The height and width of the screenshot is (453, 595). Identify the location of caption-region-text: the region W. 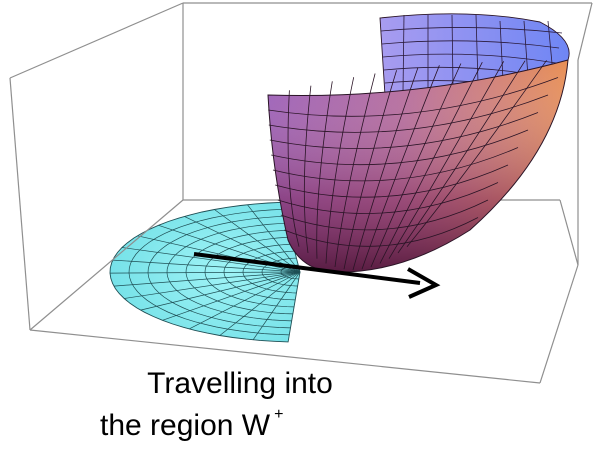
(185, 425).